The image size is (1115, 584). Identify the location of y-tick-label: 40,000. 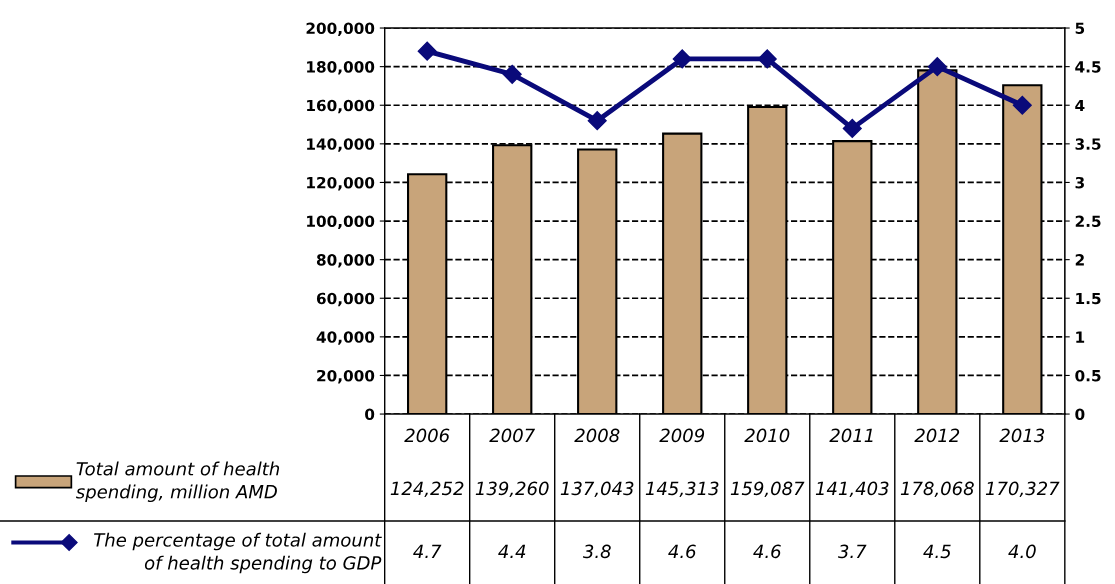
(345, 338).